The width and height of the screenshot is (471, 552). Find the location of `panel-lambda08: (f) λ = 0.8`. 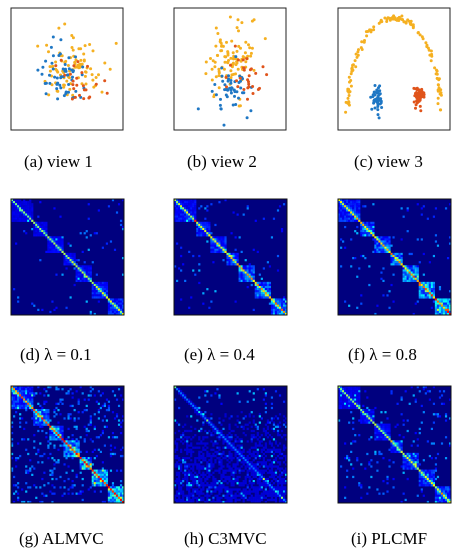

panel-lambda08: (f) λ = 0.8 is located at coordinates (394, 281).